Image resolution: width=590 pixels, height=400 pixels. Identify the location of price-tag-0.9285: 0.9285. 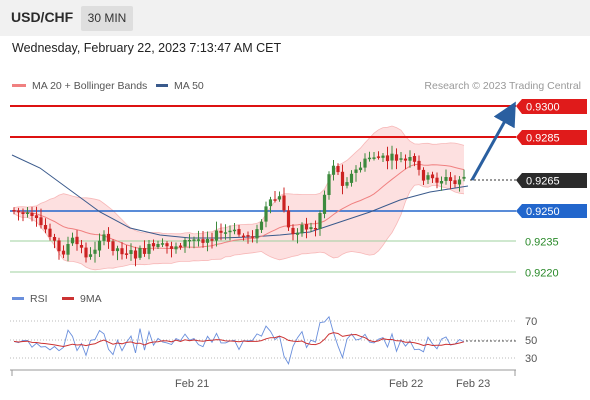
(551, 137).